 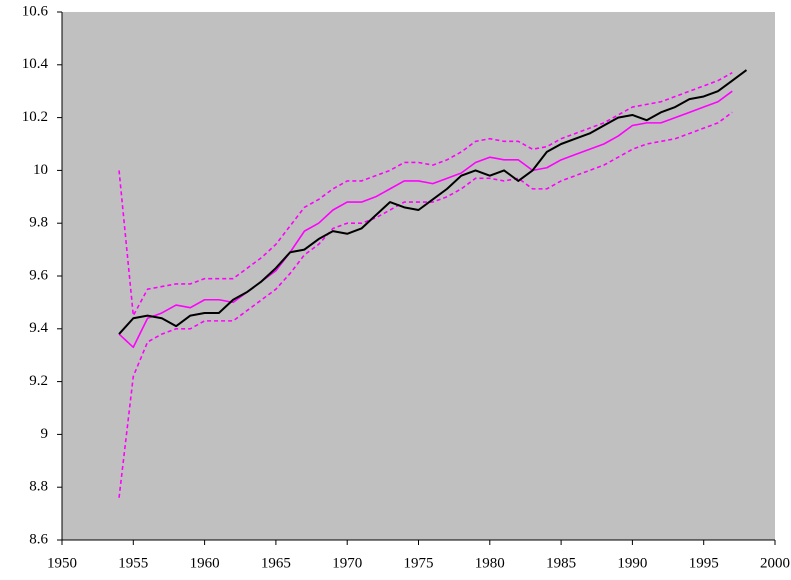 I want to click on x-tick-label: 1980, so click(x=490, y=563).